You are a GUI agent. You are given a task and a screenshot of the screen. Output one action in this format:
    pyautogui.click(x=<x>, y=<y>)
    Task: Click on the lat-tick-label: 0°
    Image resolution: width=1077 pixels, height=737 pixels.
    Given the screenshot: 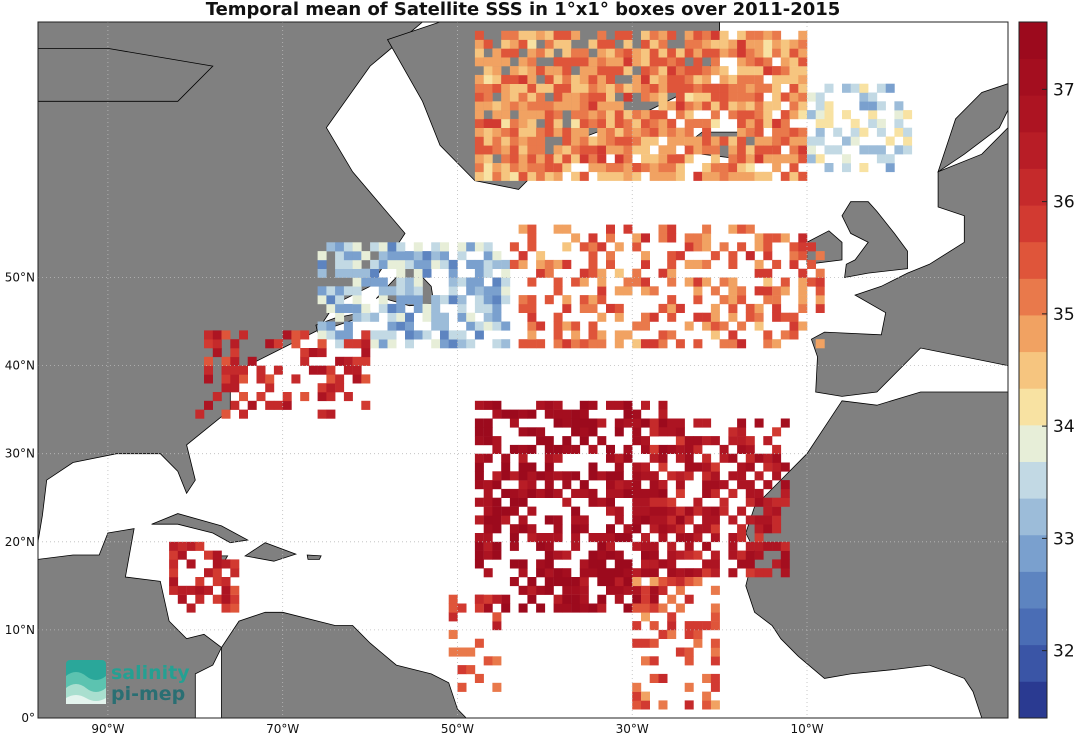 What is the action you would take?
    pyautogui.click(x=28, y=718)
    